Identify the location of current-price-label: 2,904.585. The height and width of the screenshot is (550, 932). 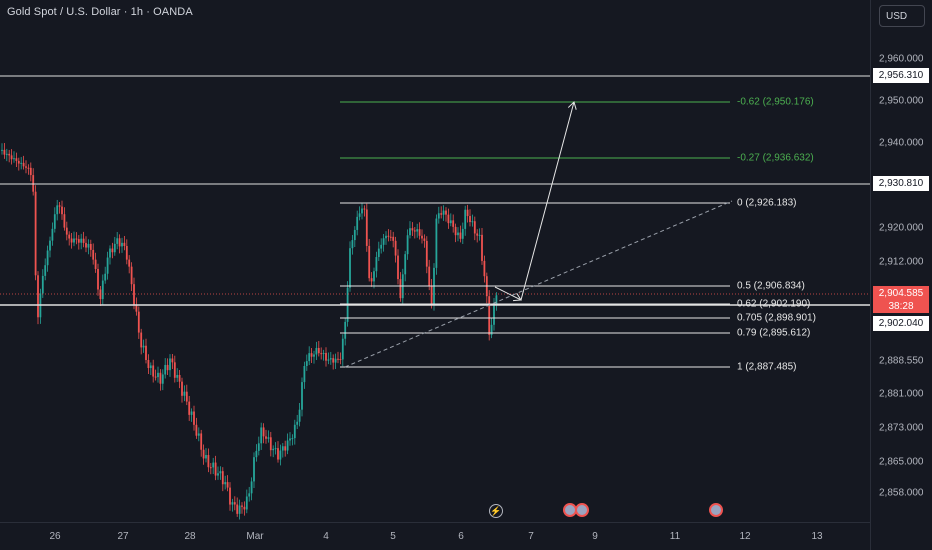
(901, 293).